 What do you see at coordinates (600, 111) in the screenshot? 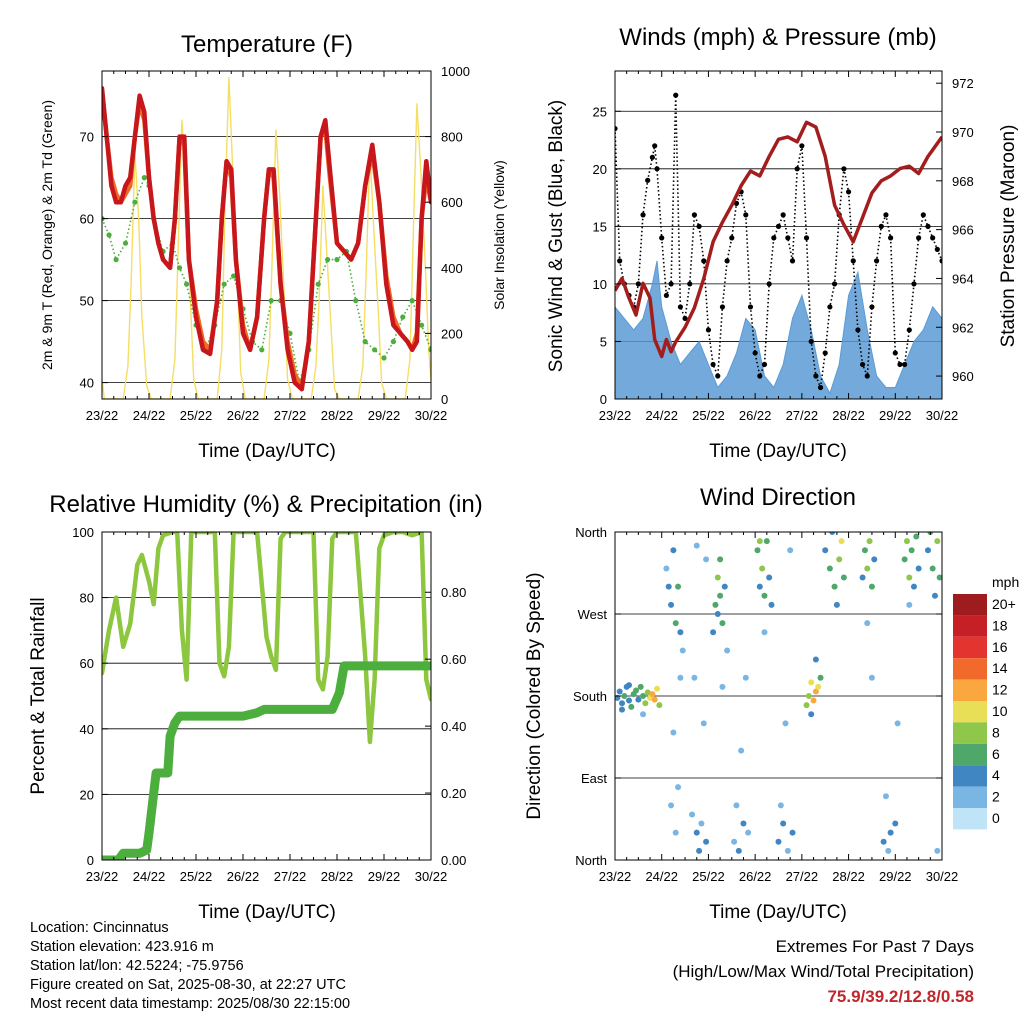
I see `winds-y-tick-label: 25` at bounding box center [600, 111].